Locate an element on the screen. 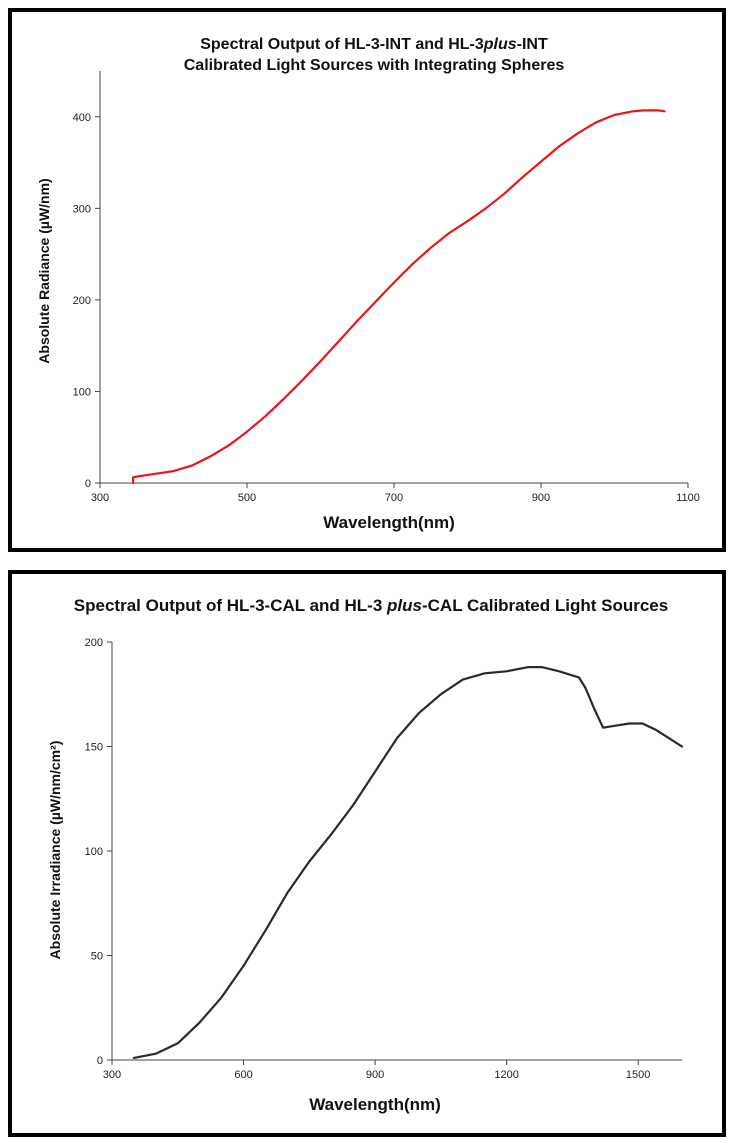 Image resolution: width=734 pixels, height=1143 pixels. y-tick-label: 150 is located at coordinates (94, 748).